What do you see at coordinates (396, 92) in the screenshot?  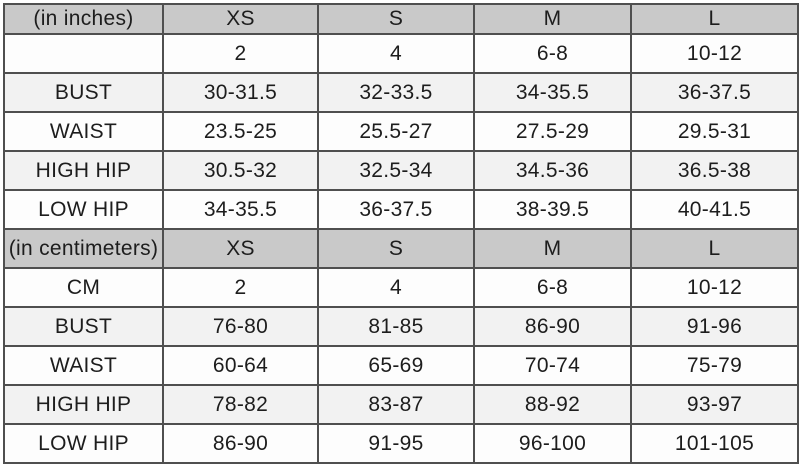 I see `measurement-value-cell: 32-33.5` at bounding box center [396, 92].